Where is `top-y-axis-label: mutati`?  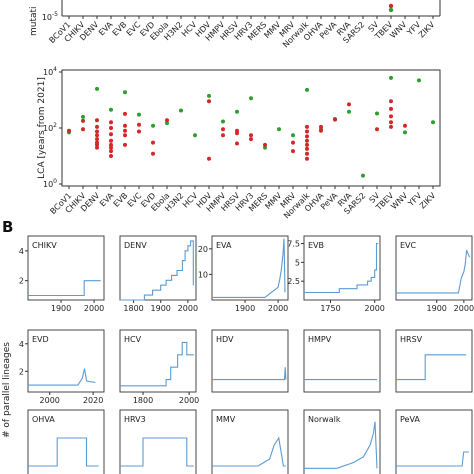 top-y-axis-label: mutati is located at coordinates (34, 21).